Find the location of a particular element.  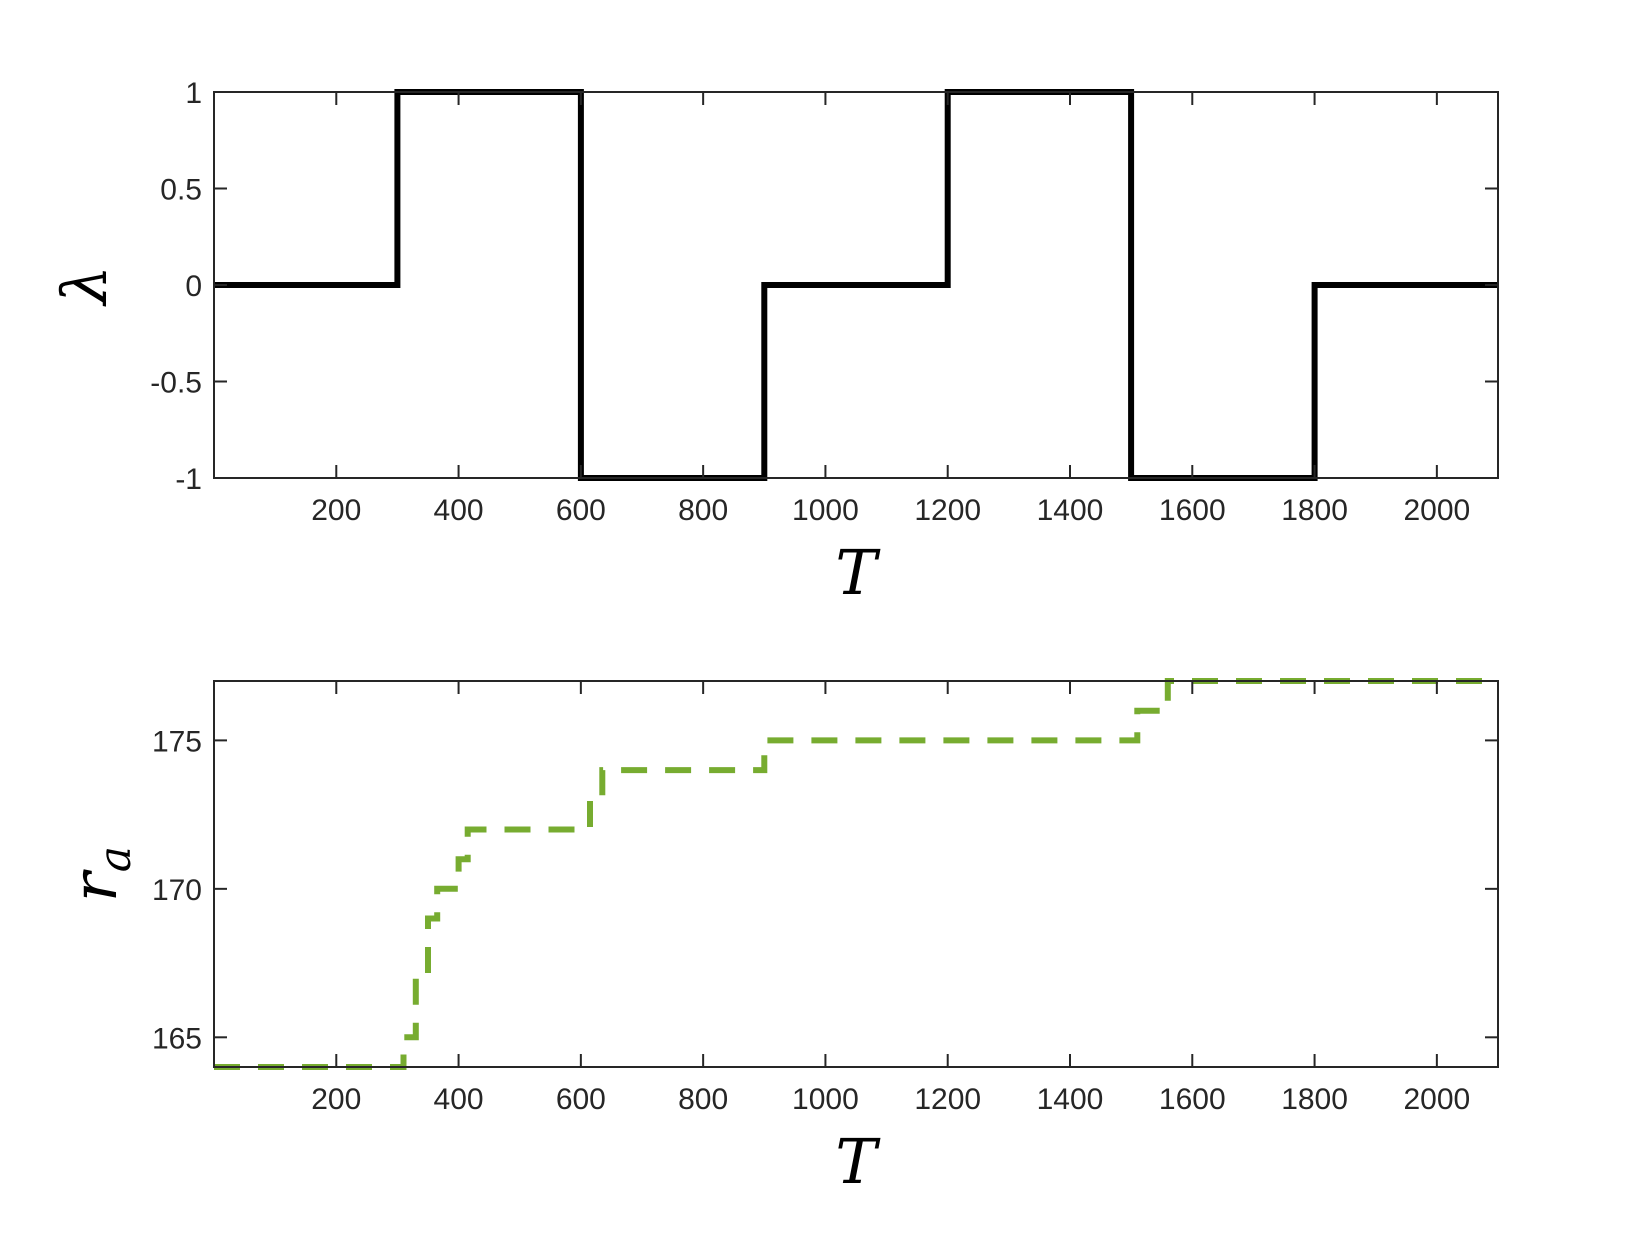

ra-y-axis-label-main: r is located at coordinates (94, 885).